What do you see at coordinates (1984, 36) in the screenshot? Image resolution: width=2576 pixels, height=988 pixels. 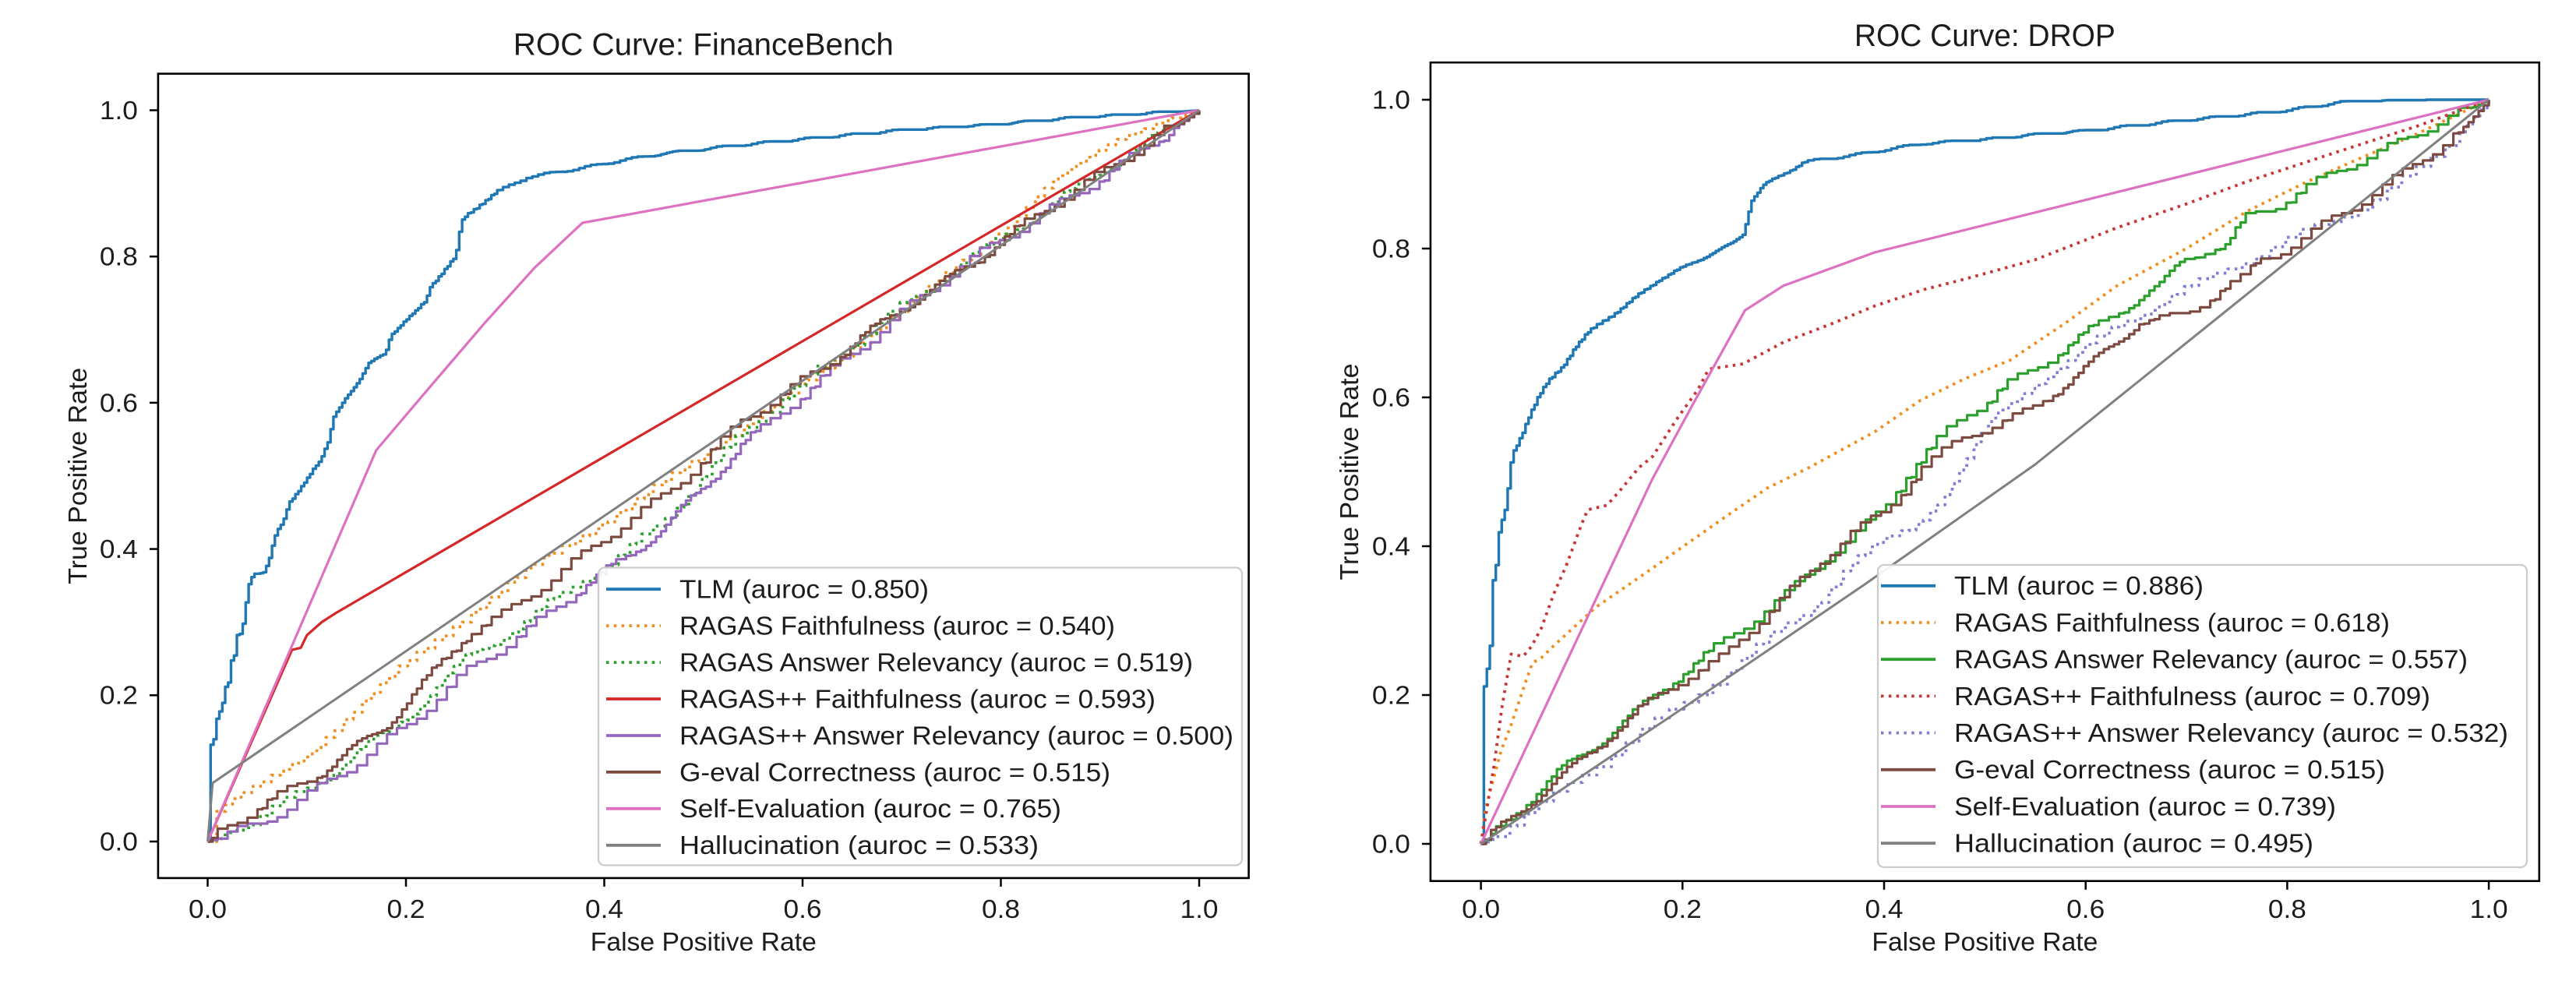 I see `svg-text: ROC Curve: DROP` at bounding box center [1984, 36].